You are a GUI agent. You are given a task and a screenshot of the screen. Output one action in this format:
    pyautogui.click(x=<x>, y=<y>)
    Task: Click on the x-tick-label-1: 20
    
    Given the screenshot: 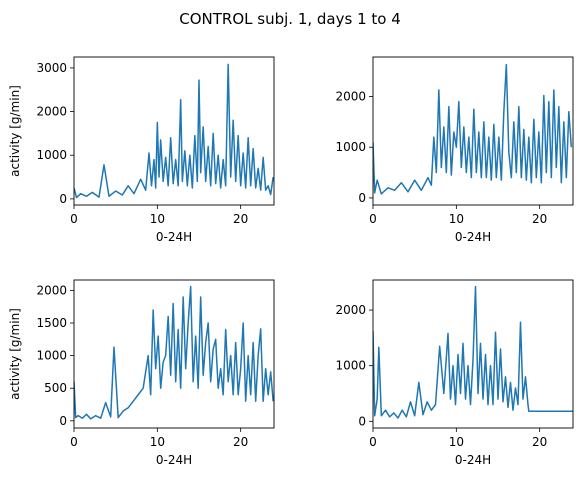 What is the action you would take?
    pyautogui.click(x=240, y=219)
    